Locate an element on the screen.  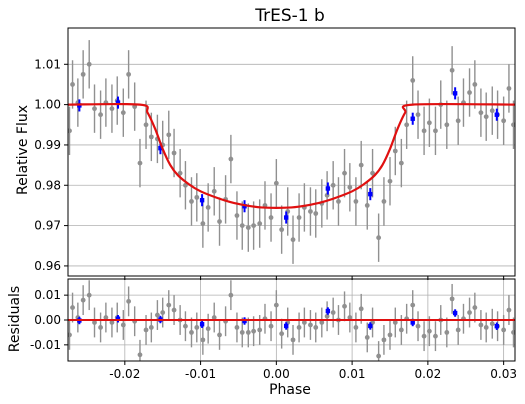
ytick-label-residuals-1: 0.00 is located at coordinates (47, 320).